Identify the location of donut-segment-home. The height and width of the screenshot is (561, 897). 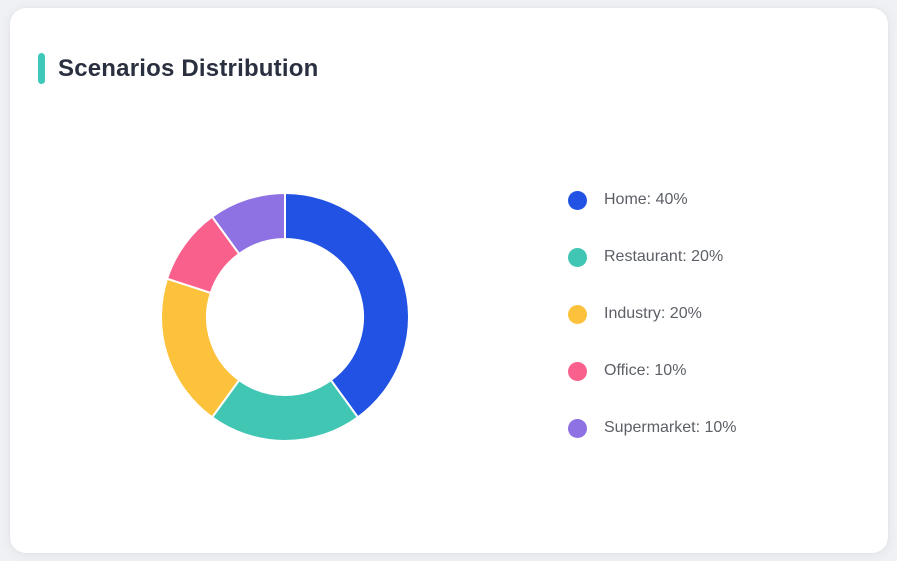
(347, 305).